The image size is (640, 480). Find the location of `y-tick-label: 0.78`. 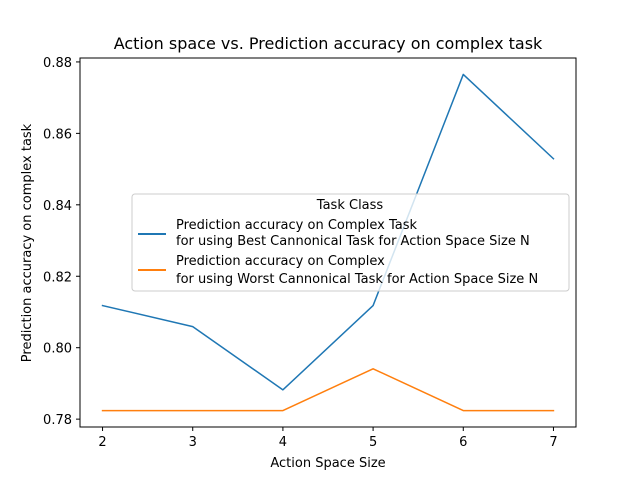

y-tick-label: 0.78 is located at coordinates (57, 420).